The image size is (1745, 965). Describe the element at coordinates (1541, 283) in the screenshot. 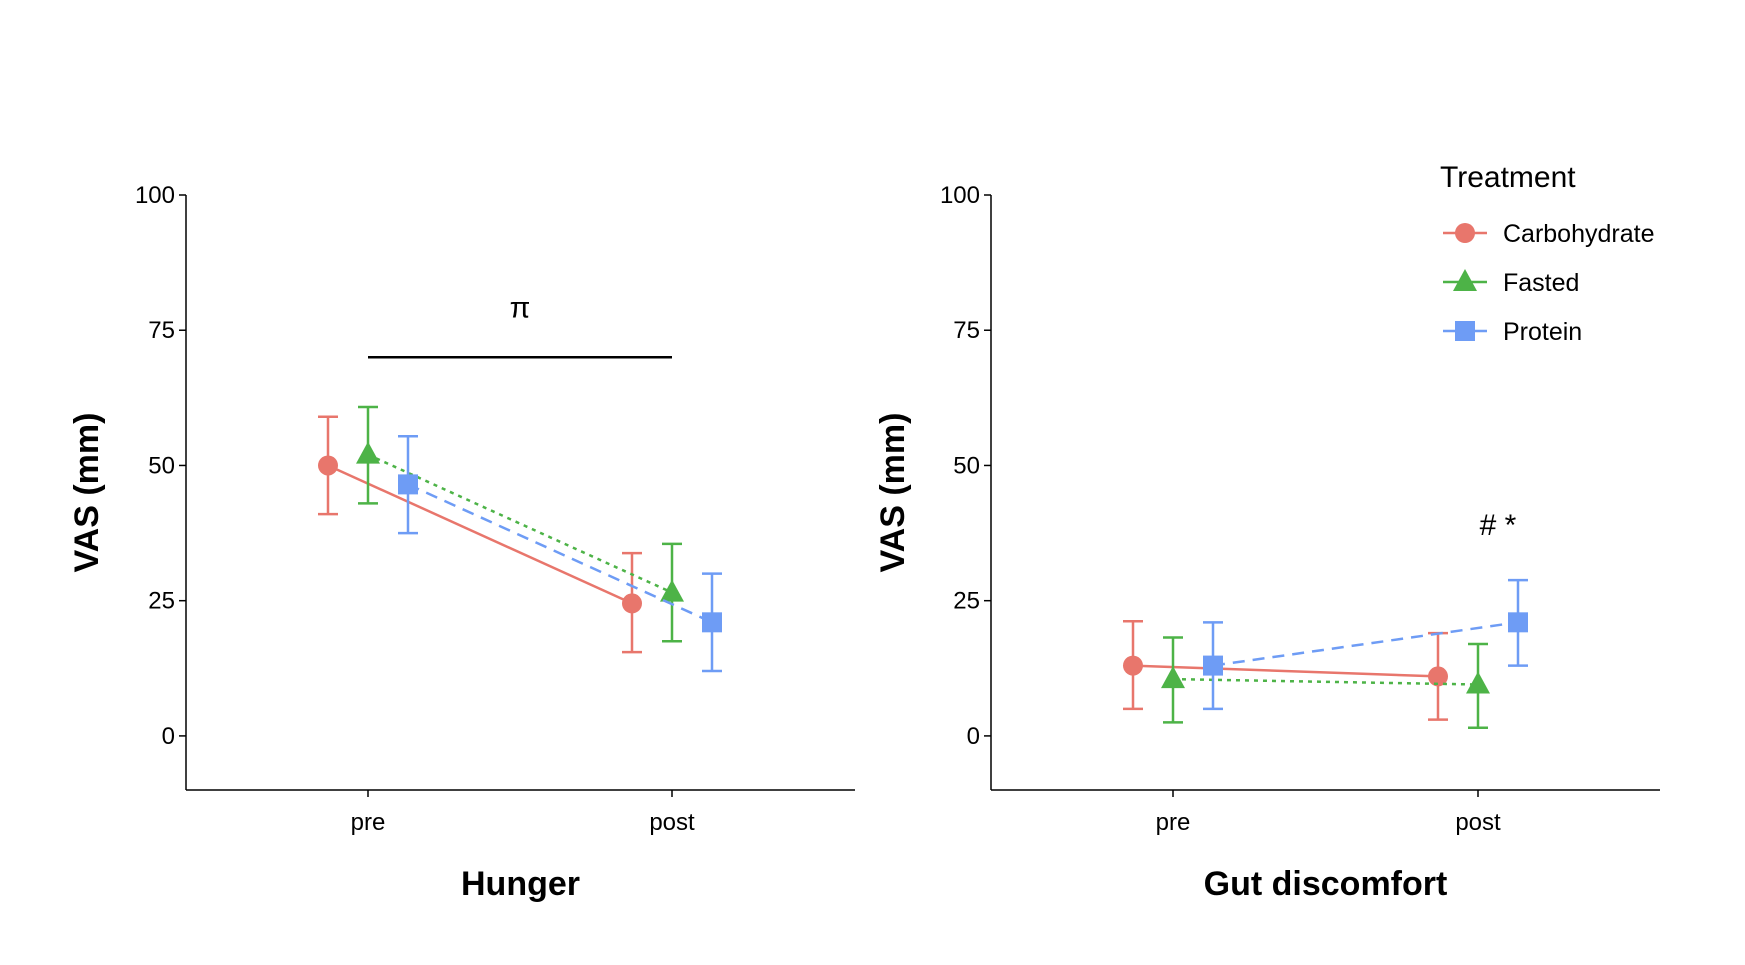

I see `legend-item-label: Fasted` at that location.